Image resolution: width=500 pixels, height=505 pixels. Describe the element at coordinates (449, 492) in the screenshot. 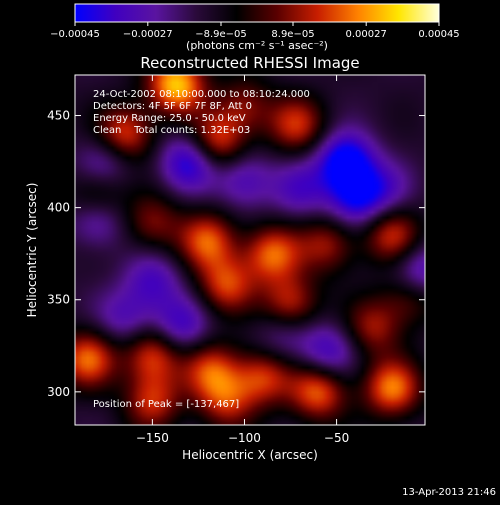

I see `timestamp: 13-Apr-2013 21:46` at that location.